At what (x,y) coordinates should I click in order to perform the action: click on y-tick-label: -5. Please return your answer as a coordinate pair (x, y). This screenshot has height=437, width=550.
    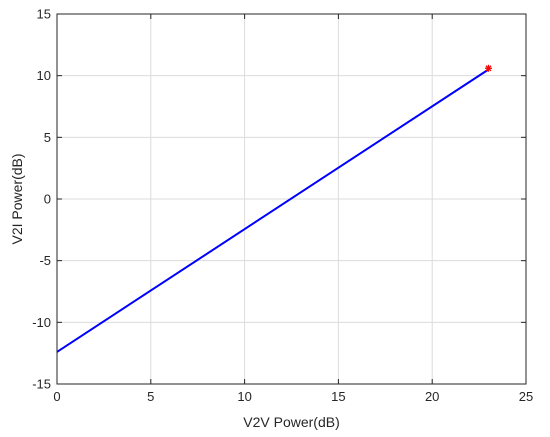
    Looking at the image, I should click on (45, 260).